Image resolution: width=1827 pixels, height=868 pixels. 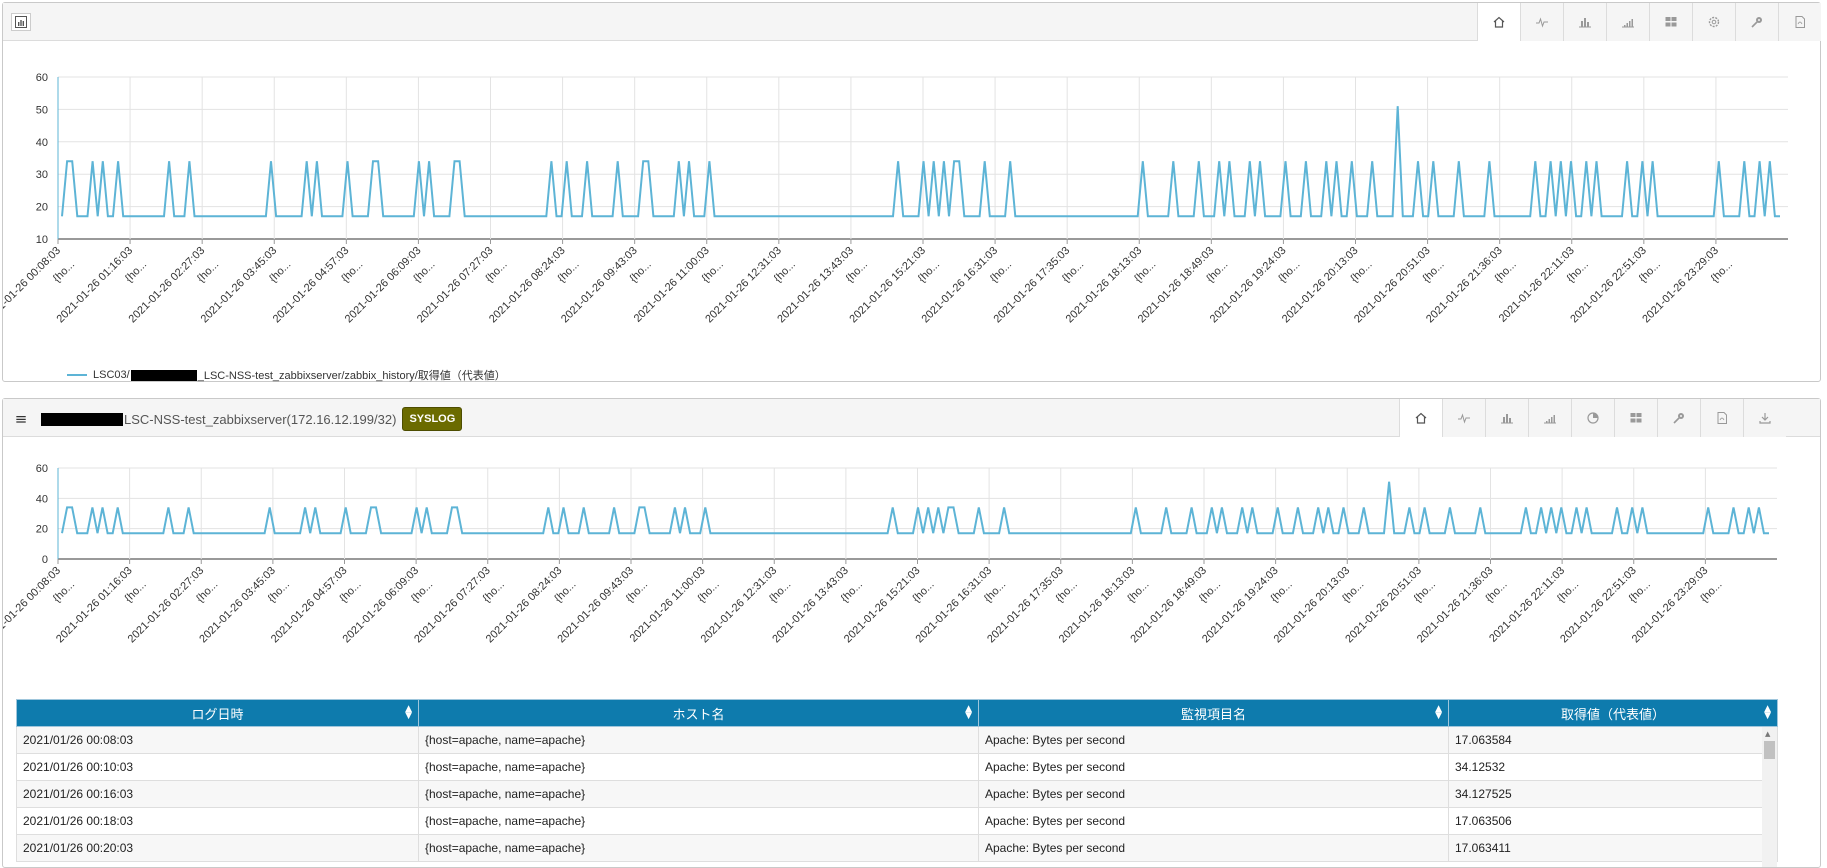 I want to click on x-tick-label: 2021-01-26 03:45:03, so click(x=239, y=285).